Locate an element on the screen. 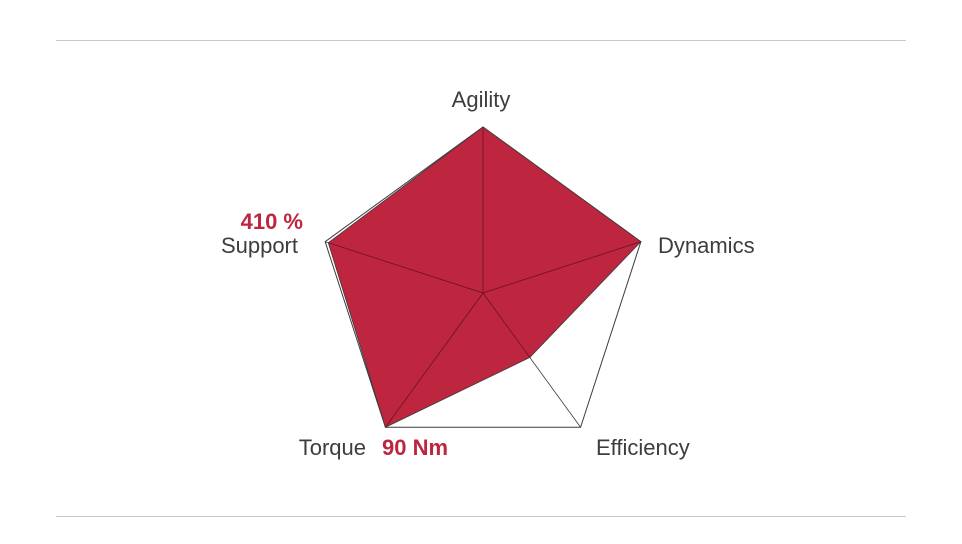 The image size is (962, 544). data-point-efficiency is located at coordinates (506, 325).